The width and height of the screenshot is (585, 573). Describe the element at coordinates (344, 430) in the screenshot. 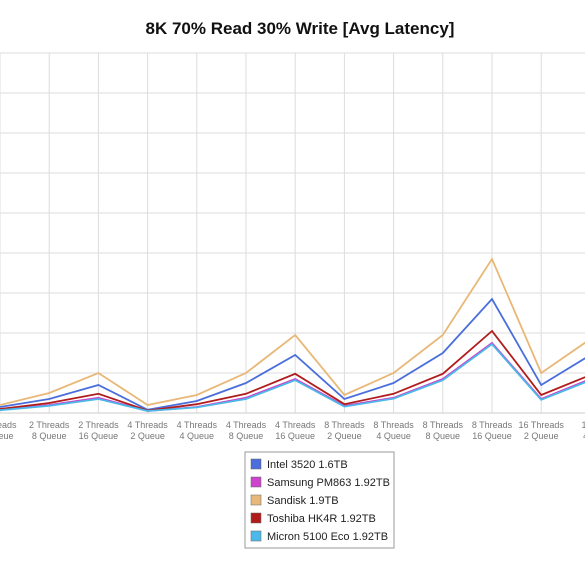

I see `x-tick-label: 8 Threads 2 Queue` at that location.